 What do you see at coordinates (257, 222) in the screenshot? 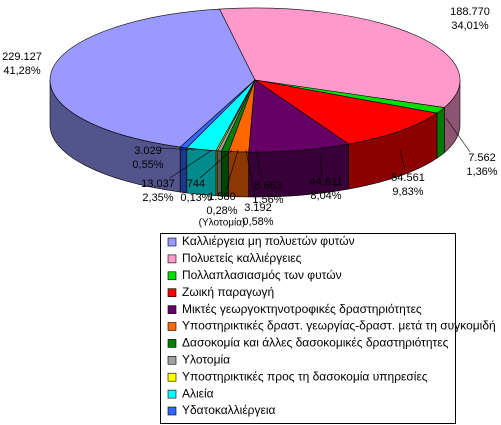
I see `percent-label: 0,58%` at bounding box center [257, 222].